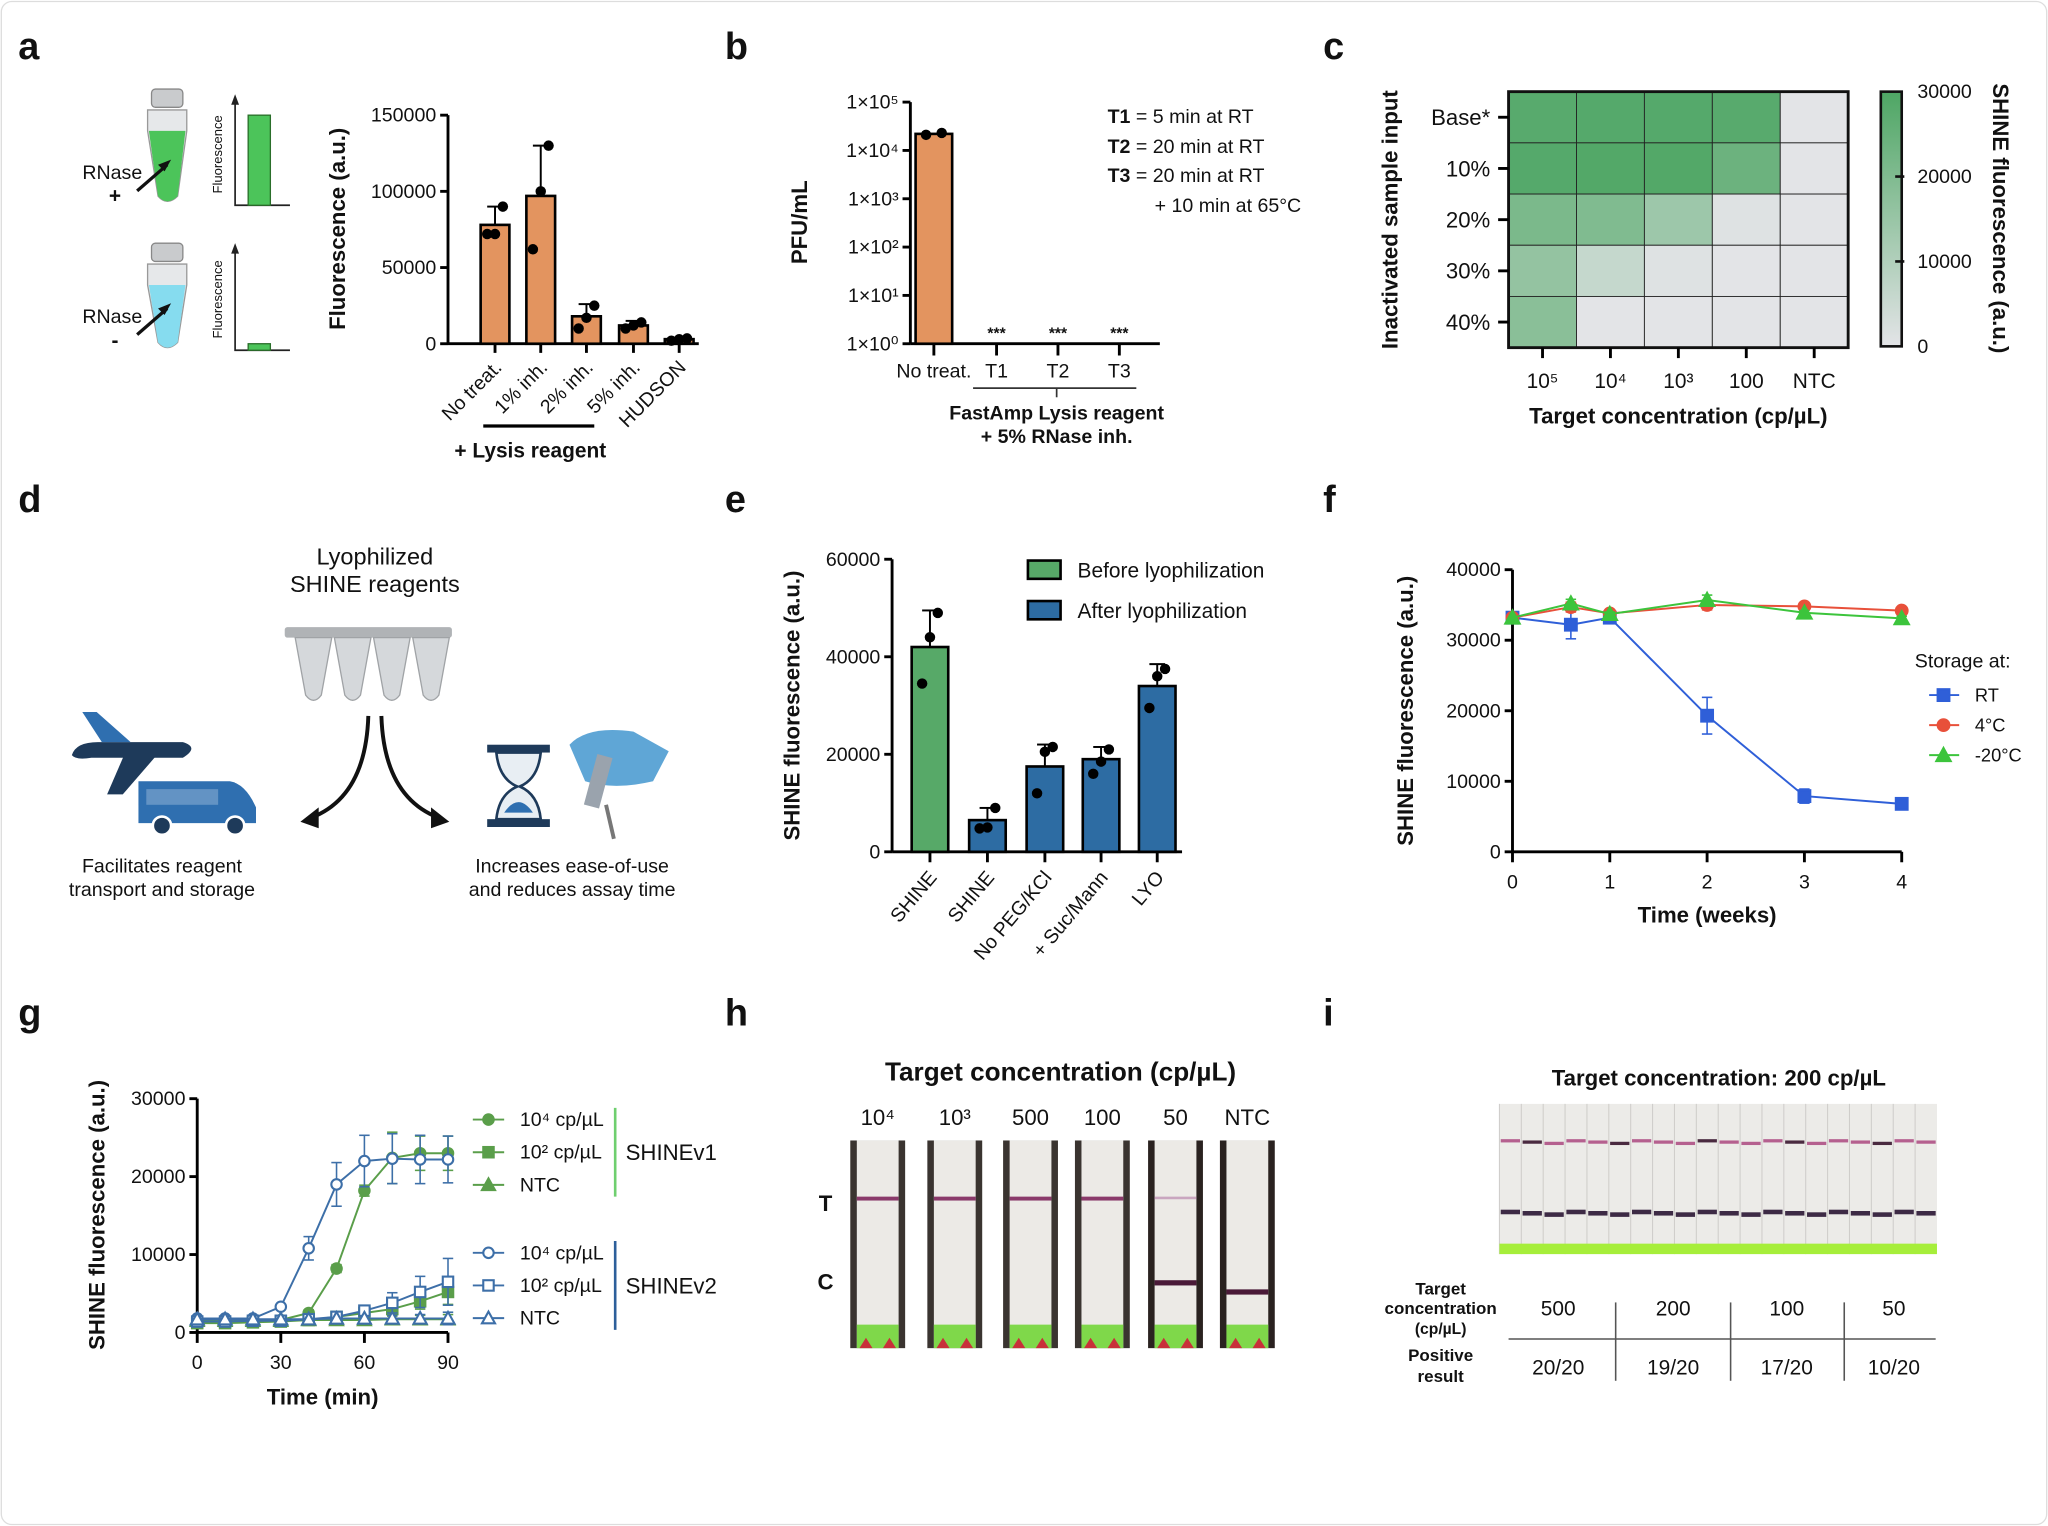 This screenshot has height=1526, width=2048. Describe the element at coordinates (162, 867) in the screenshot. I see `left-caption: Facilitates reagent` at that location.